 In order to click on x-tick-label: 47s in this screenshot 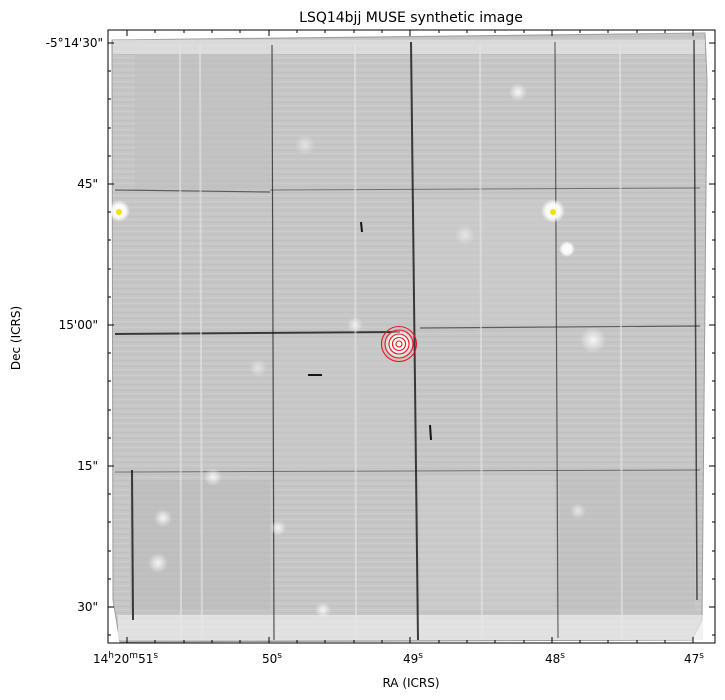, I will do `click(694, 658)`.